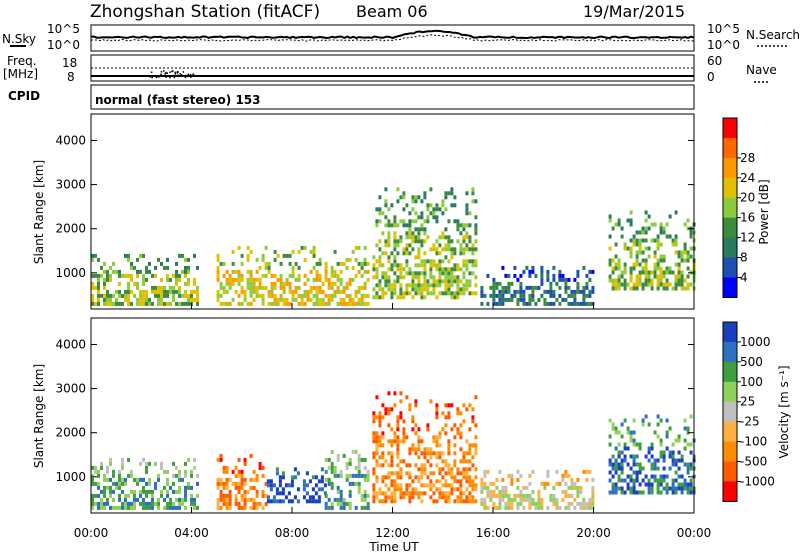  What do you see at coordinates (63, 45) in the screenshot?
I see `noise-left-tick-bottom: 10^0` at bounding box center [63, 45].